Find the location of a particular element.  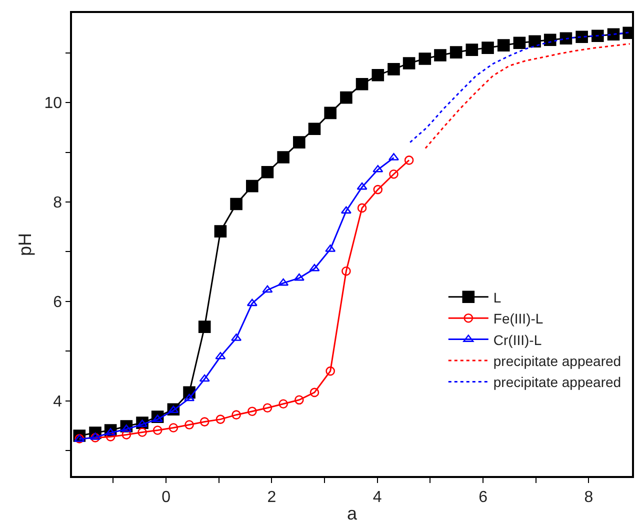

y-tick-label: 6 is located at coordinates (57, 303).